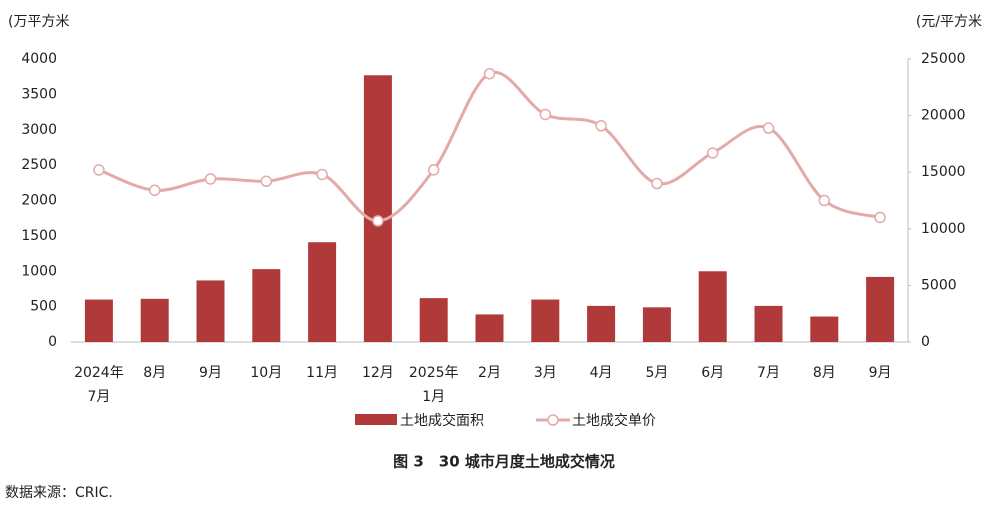 The image size is (987, 507). What do you see at coordinates (943, 229) in the screenshot?
I see `y2-tick-label: 10000` at bounding box center [943, 229].